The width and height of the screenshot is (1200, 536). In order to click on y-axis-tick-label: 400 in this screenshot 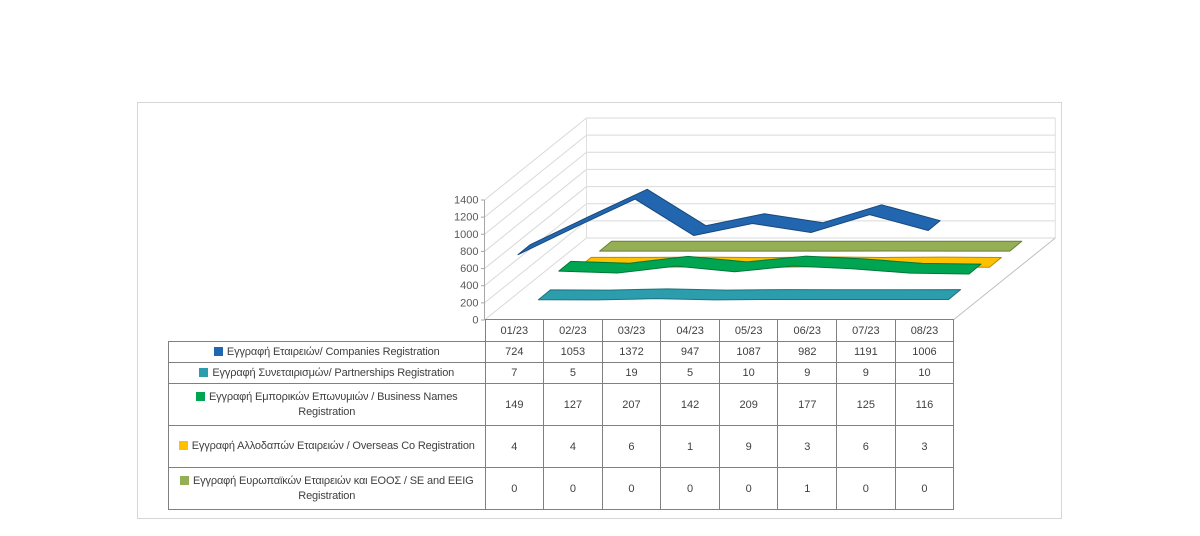, I will do `click(469, 286)`.